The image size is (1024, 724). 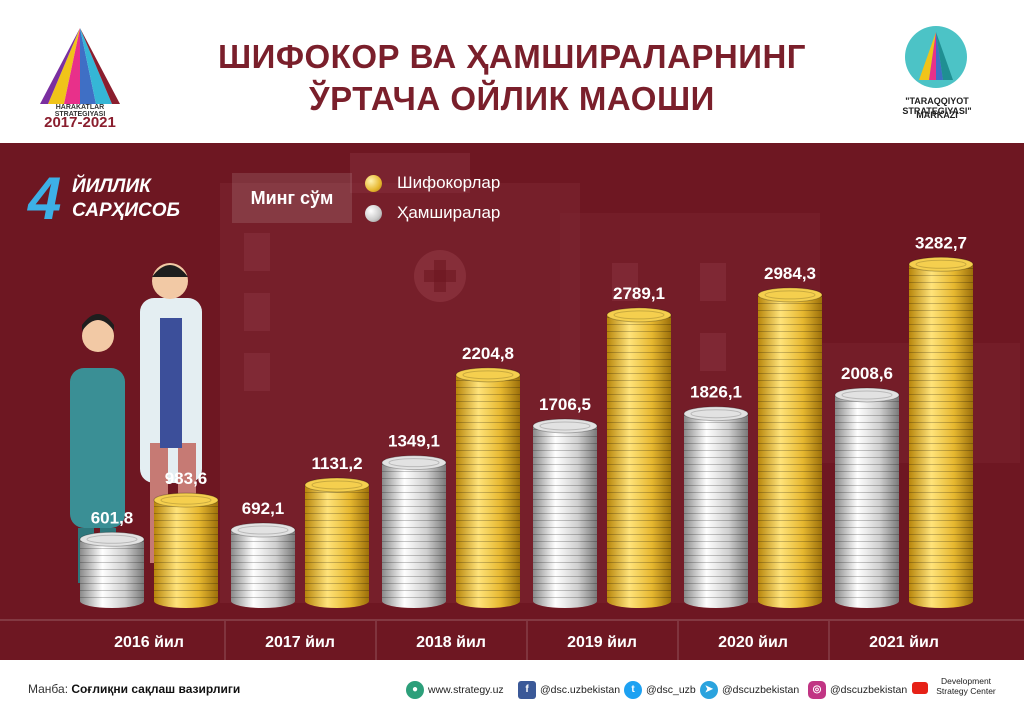 What do you see at coordinates (373, 213) in the screenshot?
I see `silver-coin-icon` at bounding box center [373, 213].